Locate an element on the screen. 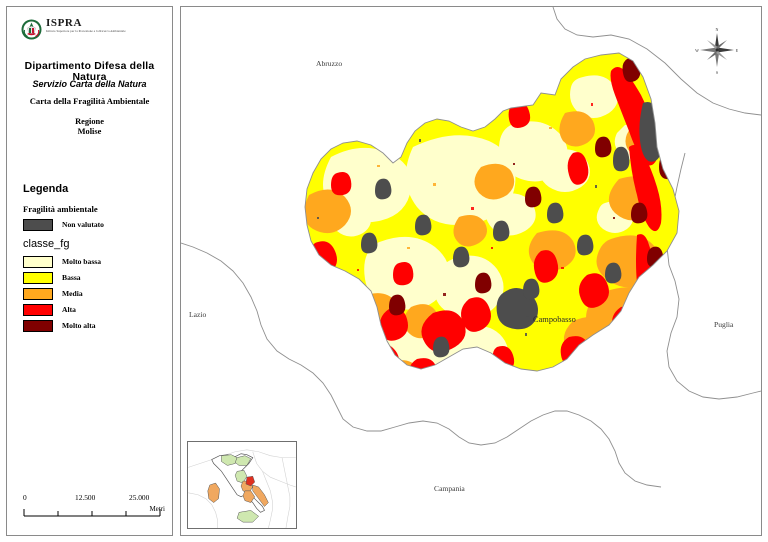 Image resolution: width=768 pixels, height=542 pixels. neighbour-country-borders is located at coordinates (242, 488).